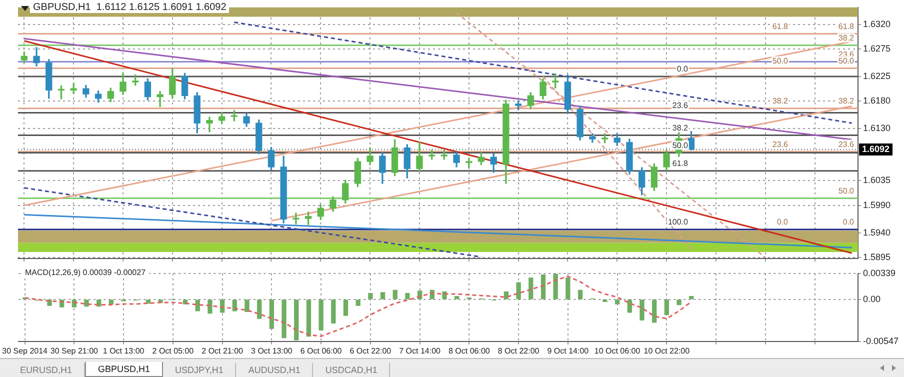  Describe the element at coordinates (519, 351) in the screenshot. I see `x-tick-label: 8 Oct 22:00` at that location.